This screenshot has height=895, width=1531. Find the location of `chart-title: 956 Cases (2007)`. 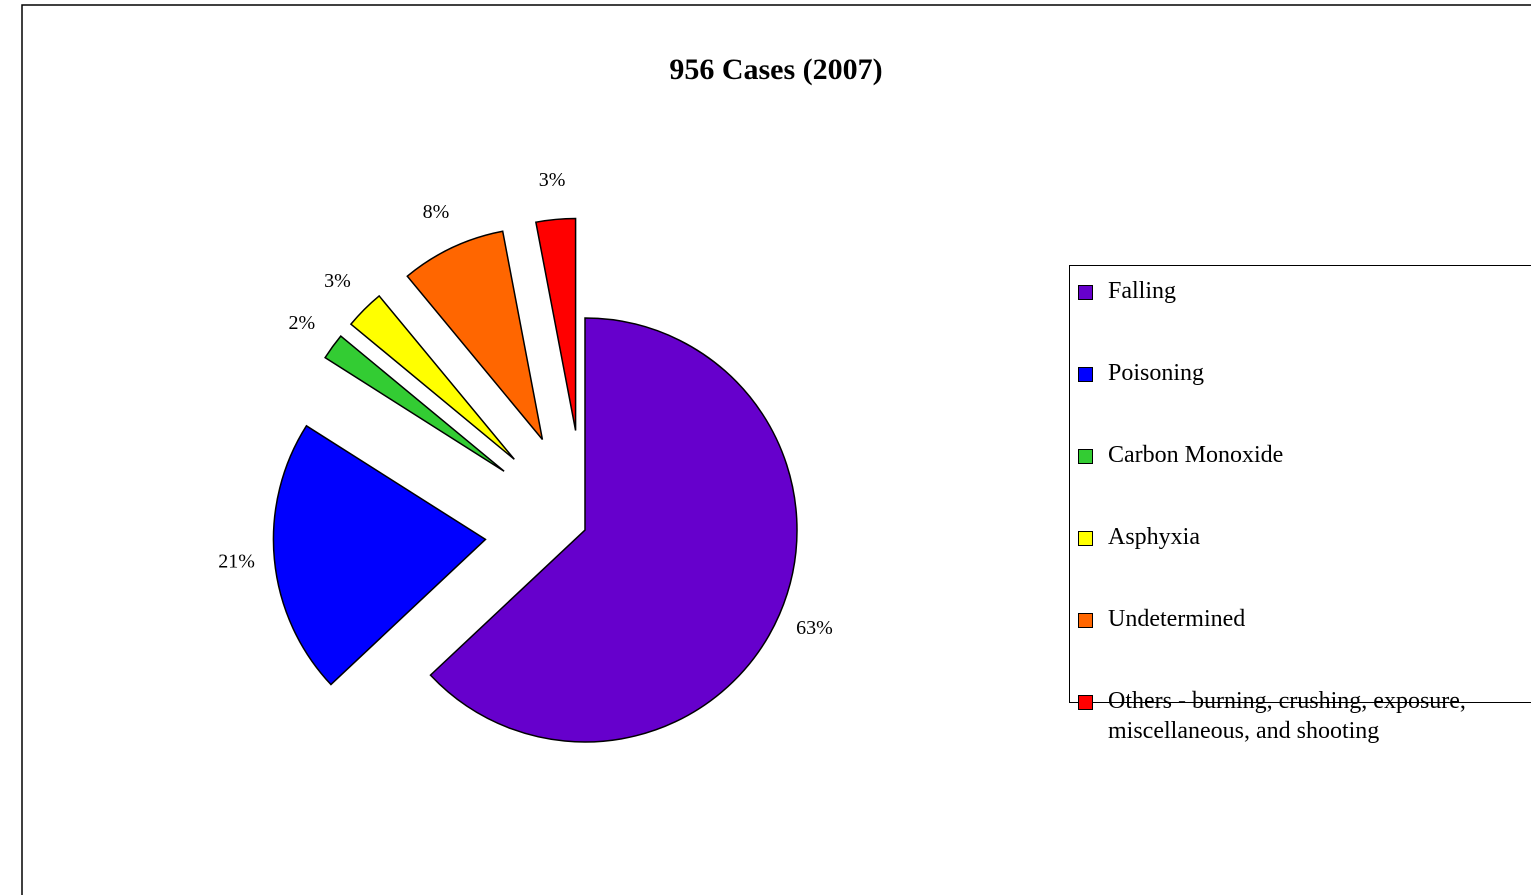

chart-title: 956 Cases (2007) is located at coordinates (775, 69).